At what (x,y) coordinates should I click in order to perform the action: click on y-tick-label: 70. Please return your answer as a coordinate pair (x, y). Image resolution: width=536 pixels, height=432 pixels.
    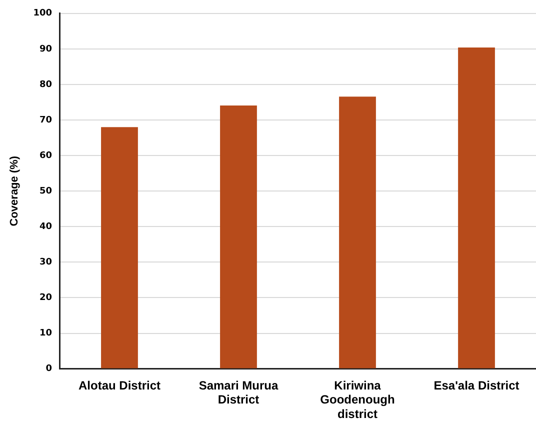
    Looking at the image, I should click on (45, 120).